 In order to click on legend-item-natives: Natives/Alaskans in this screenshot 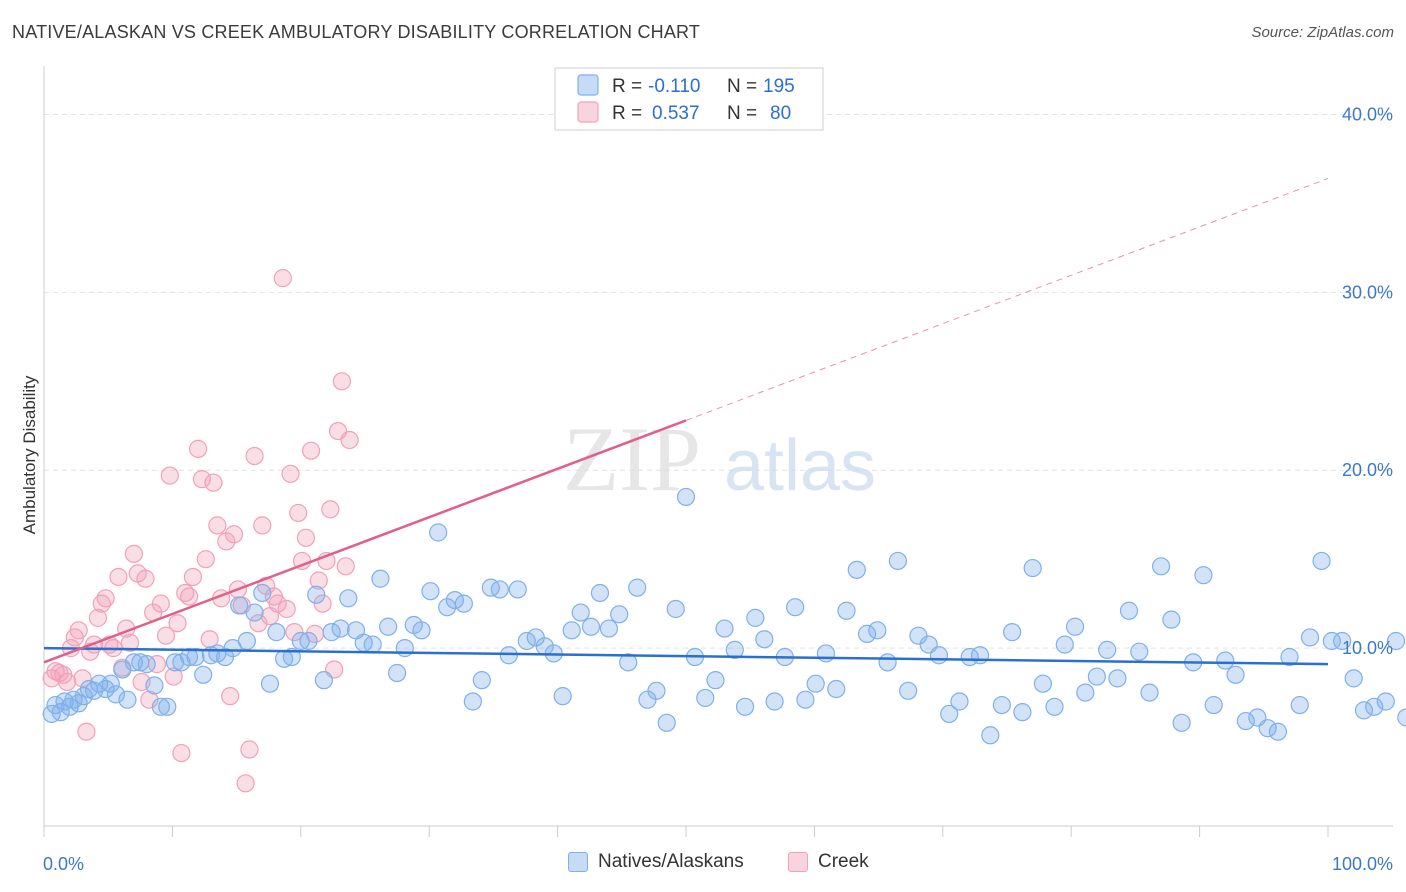, I will do `click(656, 862)`.